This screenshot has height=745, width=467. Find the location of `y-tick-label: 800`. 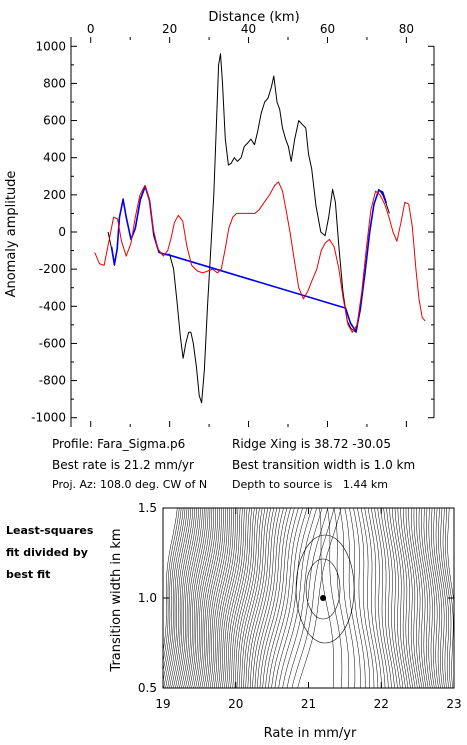

y-tick-label: 800 is located at coordinates (54, 83).